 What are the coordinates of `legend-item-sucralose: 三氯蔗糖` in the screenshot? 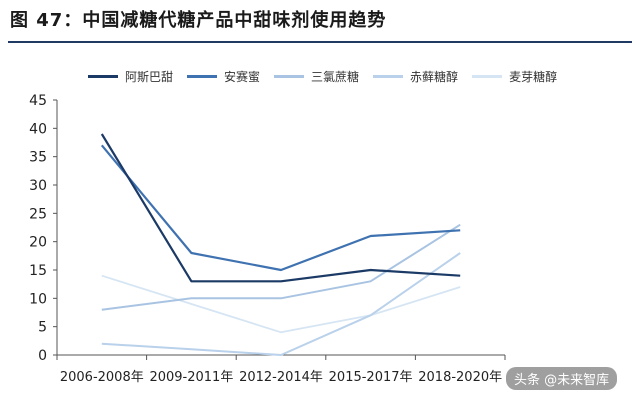 It's located at (316, 76).